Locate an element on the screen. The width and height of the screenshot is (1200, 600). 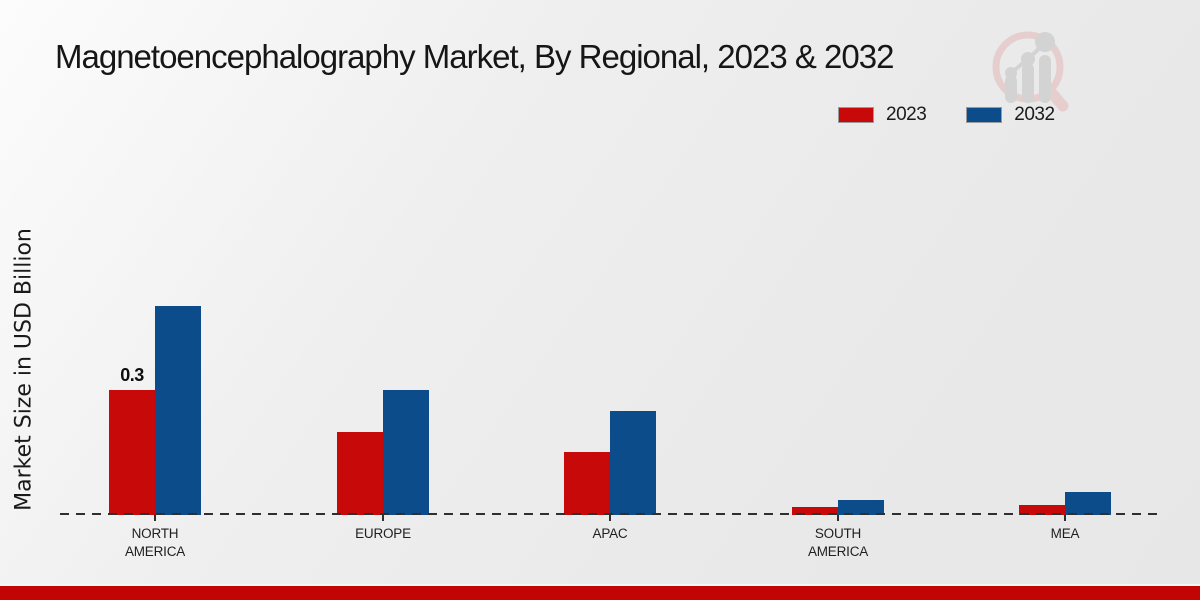
legend-label-2032: 2032 is located at coordinates (1034, 114).